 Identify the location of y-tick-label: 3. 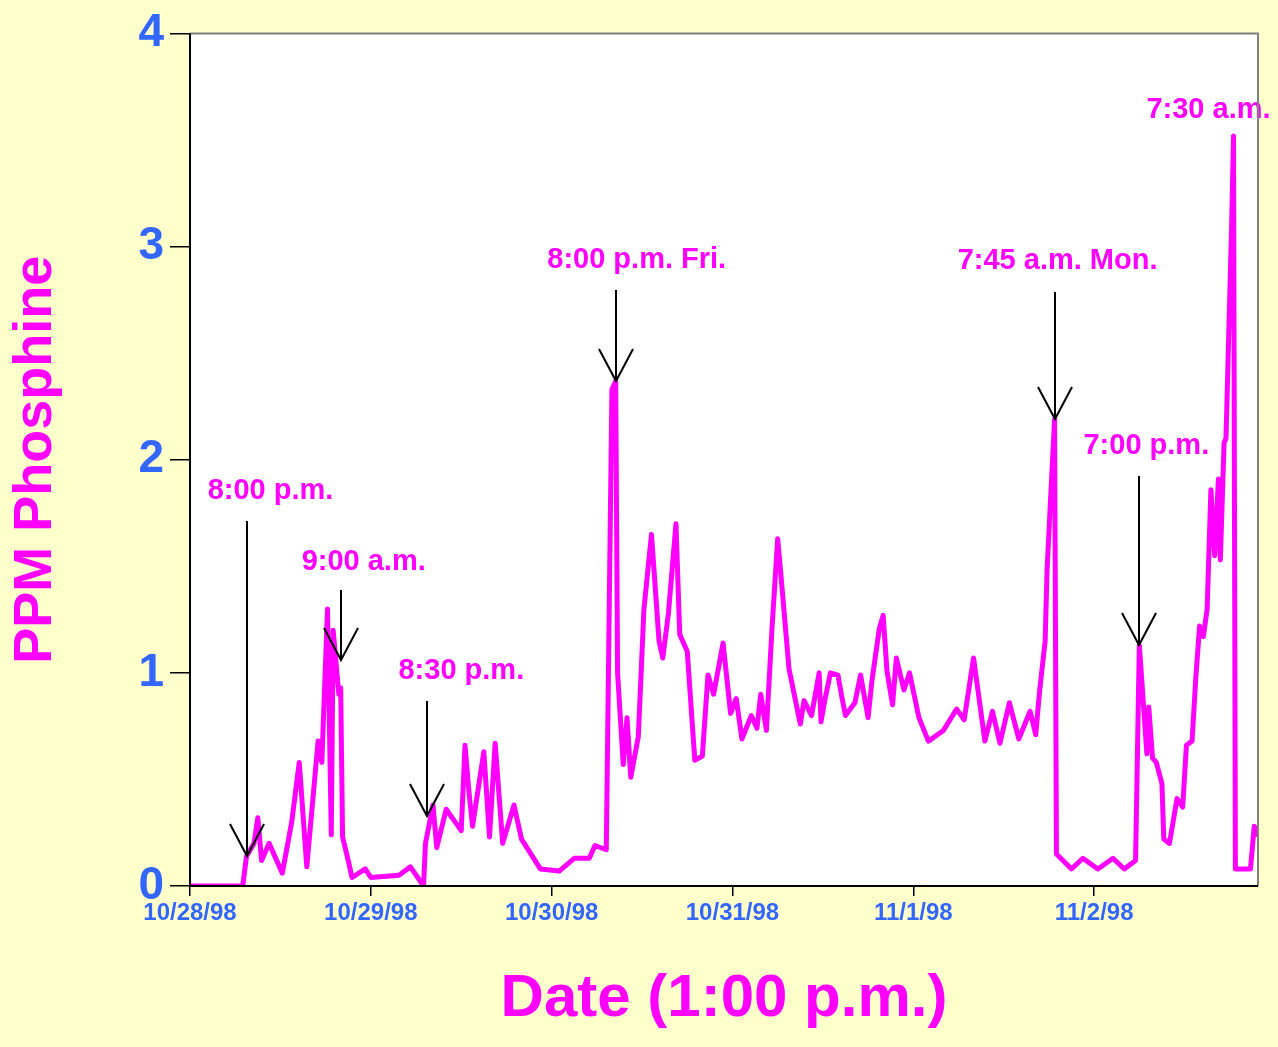
(151, 243).